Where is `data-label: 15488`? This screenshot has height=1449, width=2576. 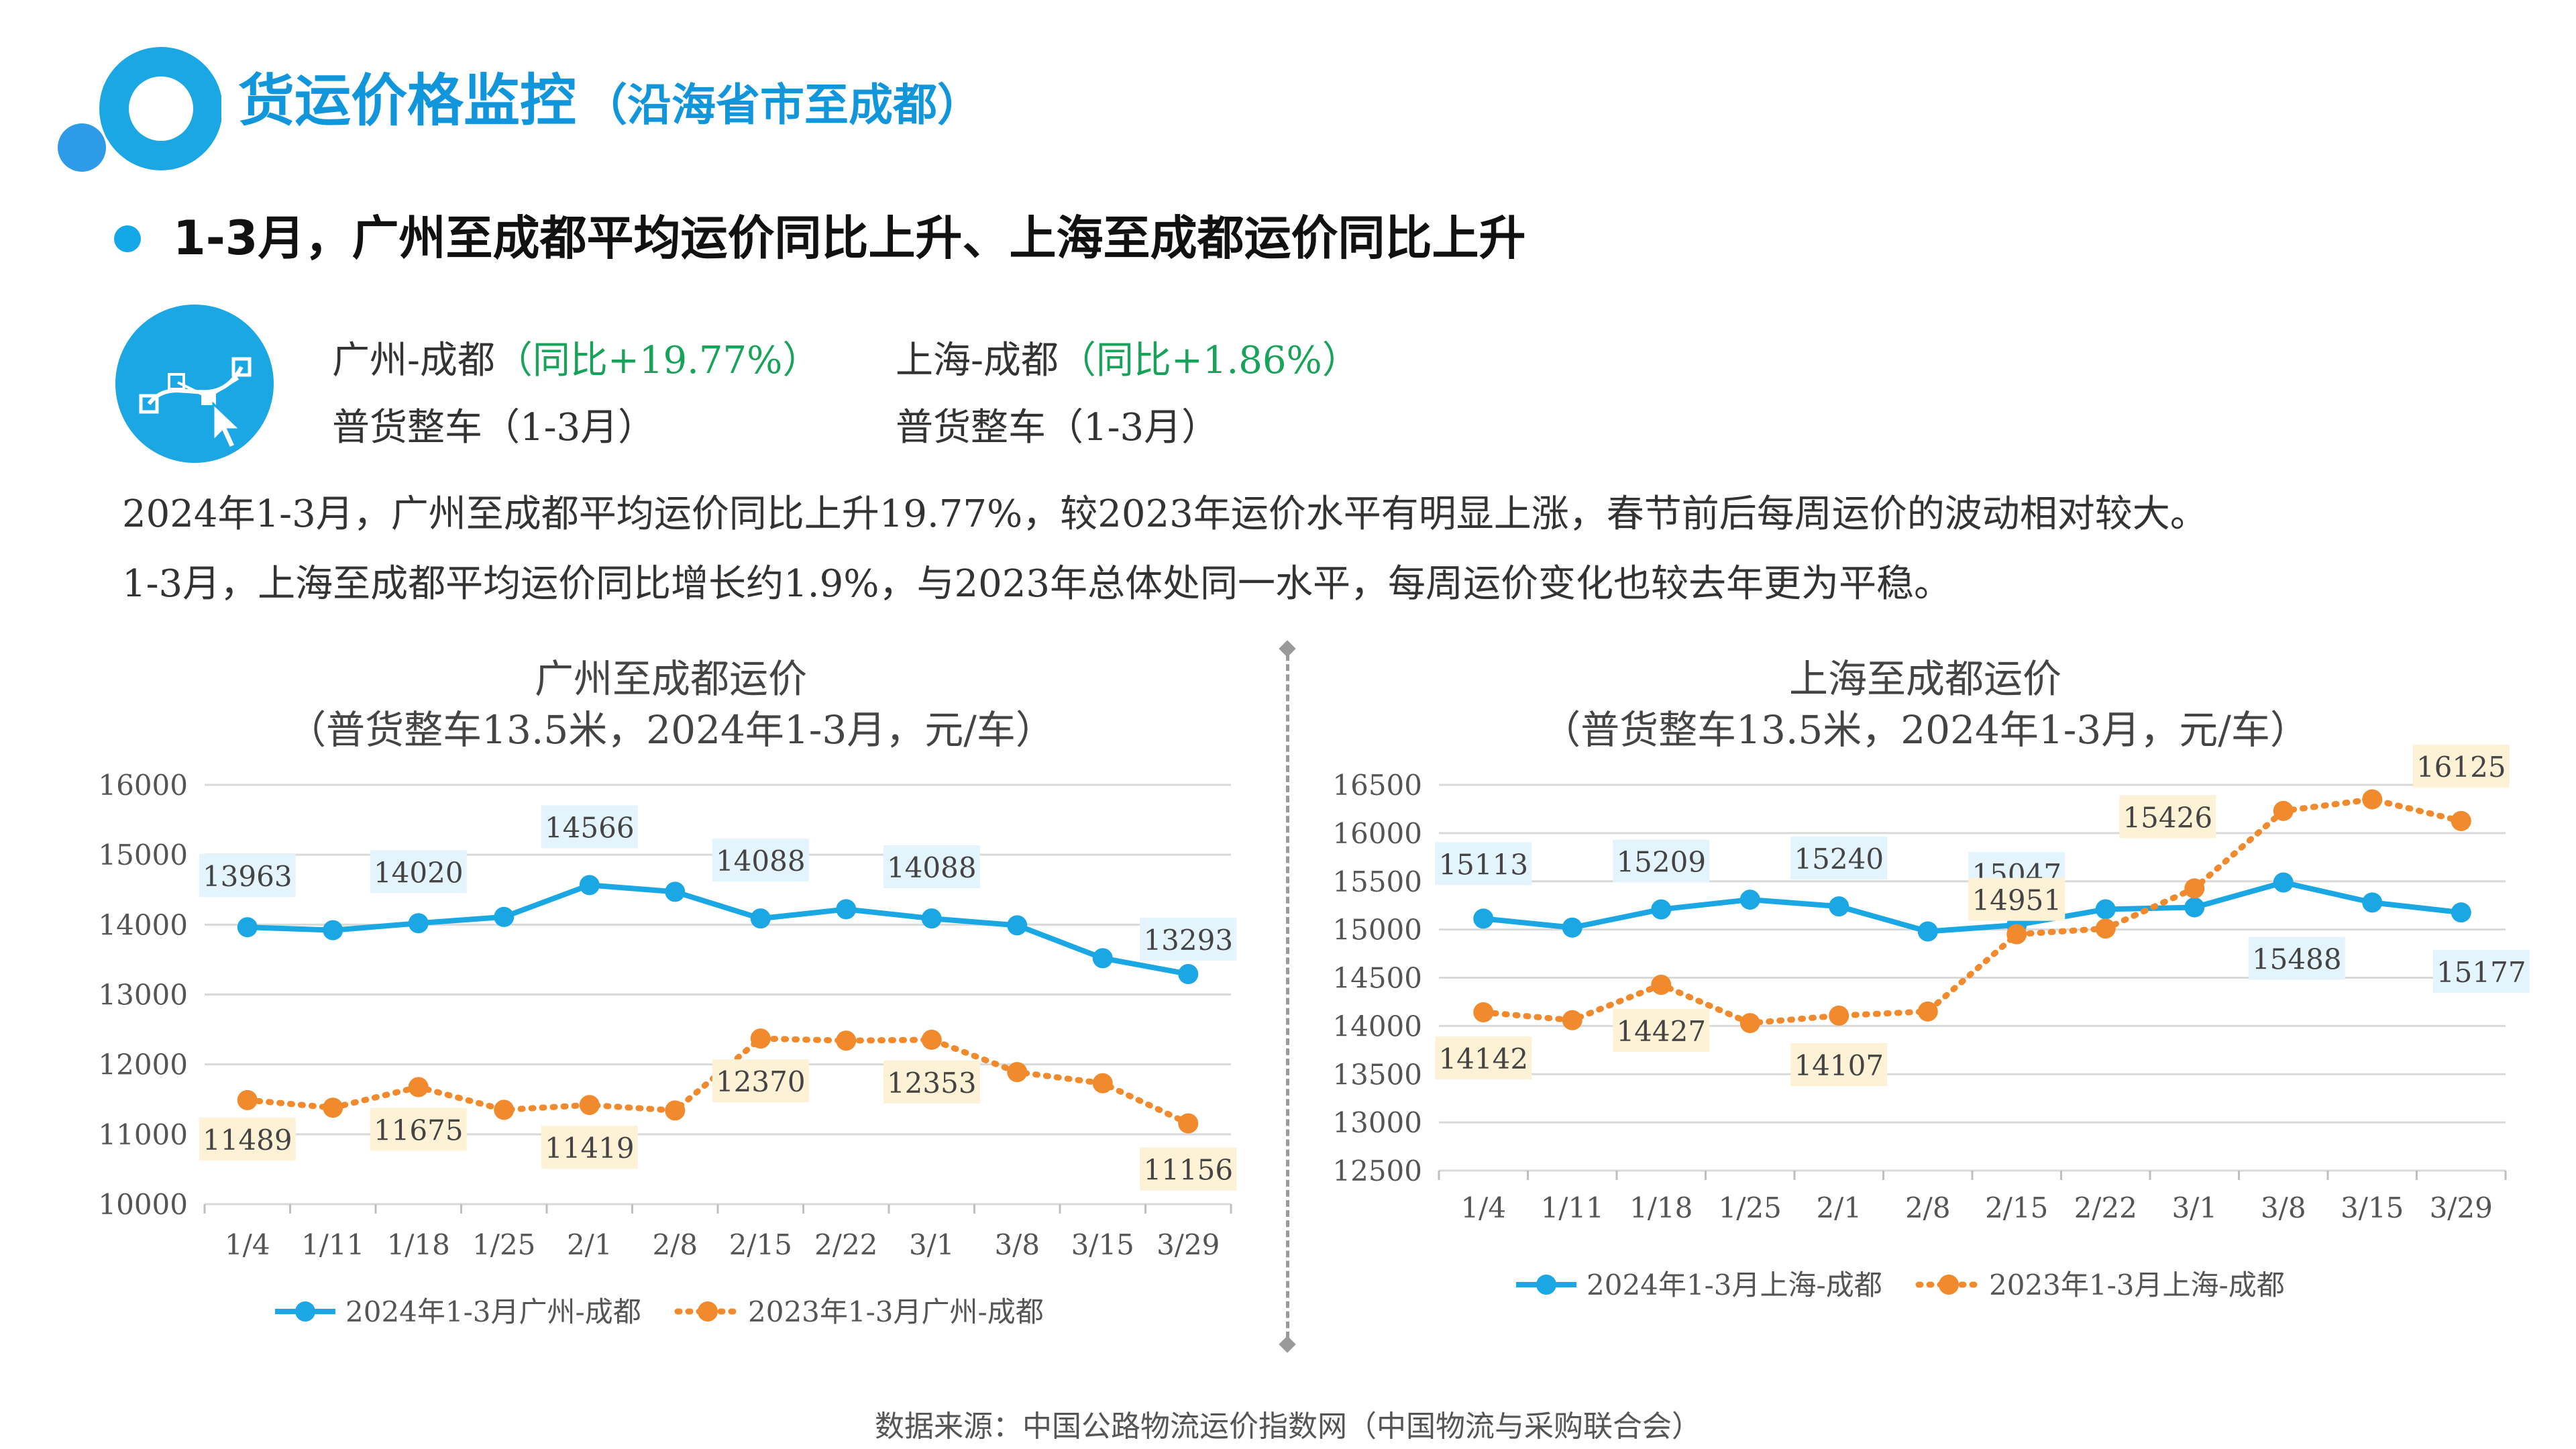
data-label: 15488 is located at coordinates (2297, 959).